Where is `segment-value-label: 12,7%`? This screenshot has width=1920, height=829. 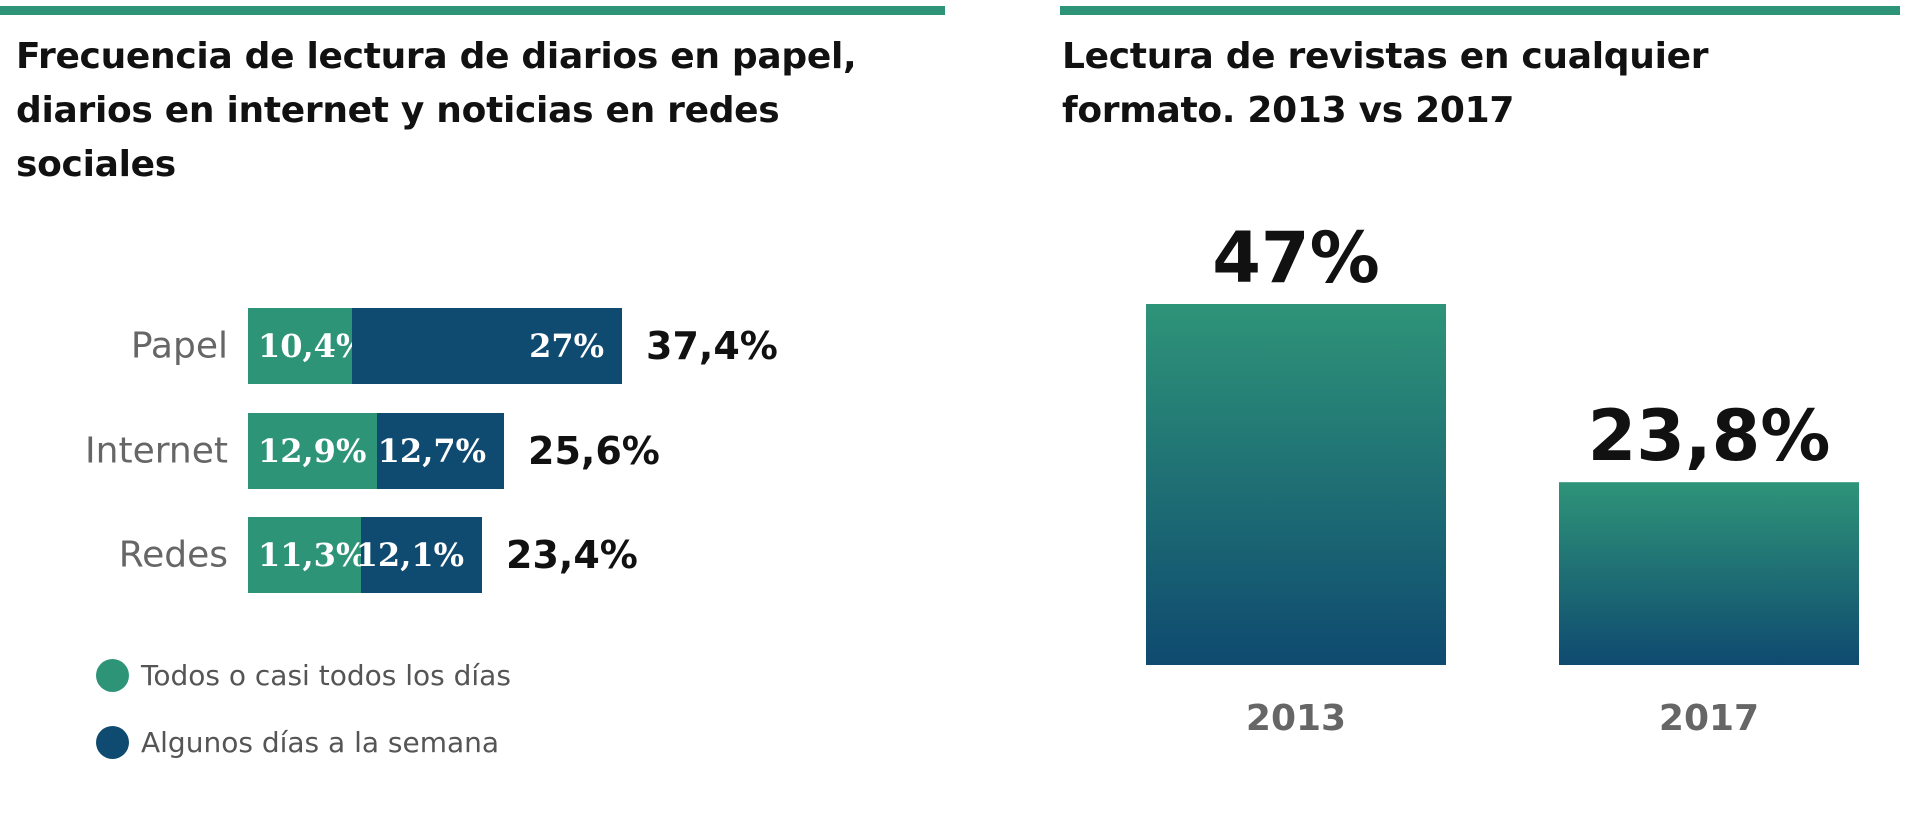 segment-value-label: 12,7% is located at coordinates (432, 451).